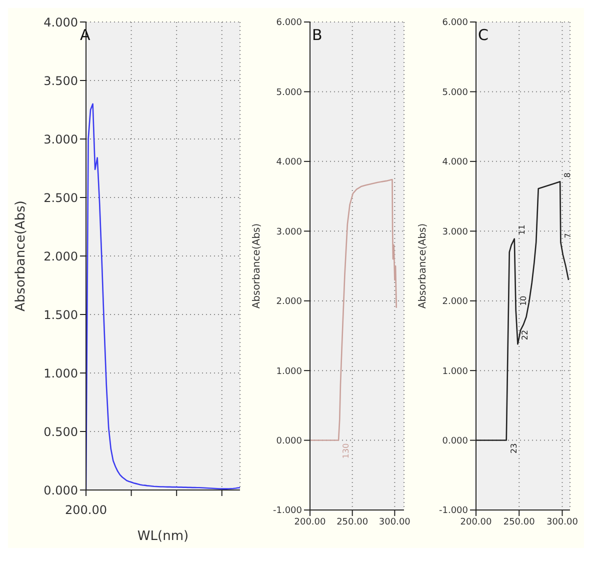 This screenshot has width=592, height=562. What do you see at coordinates (525, 335) in the screenshot?
I see `annotation: 22` at bounding box center [525, 335].